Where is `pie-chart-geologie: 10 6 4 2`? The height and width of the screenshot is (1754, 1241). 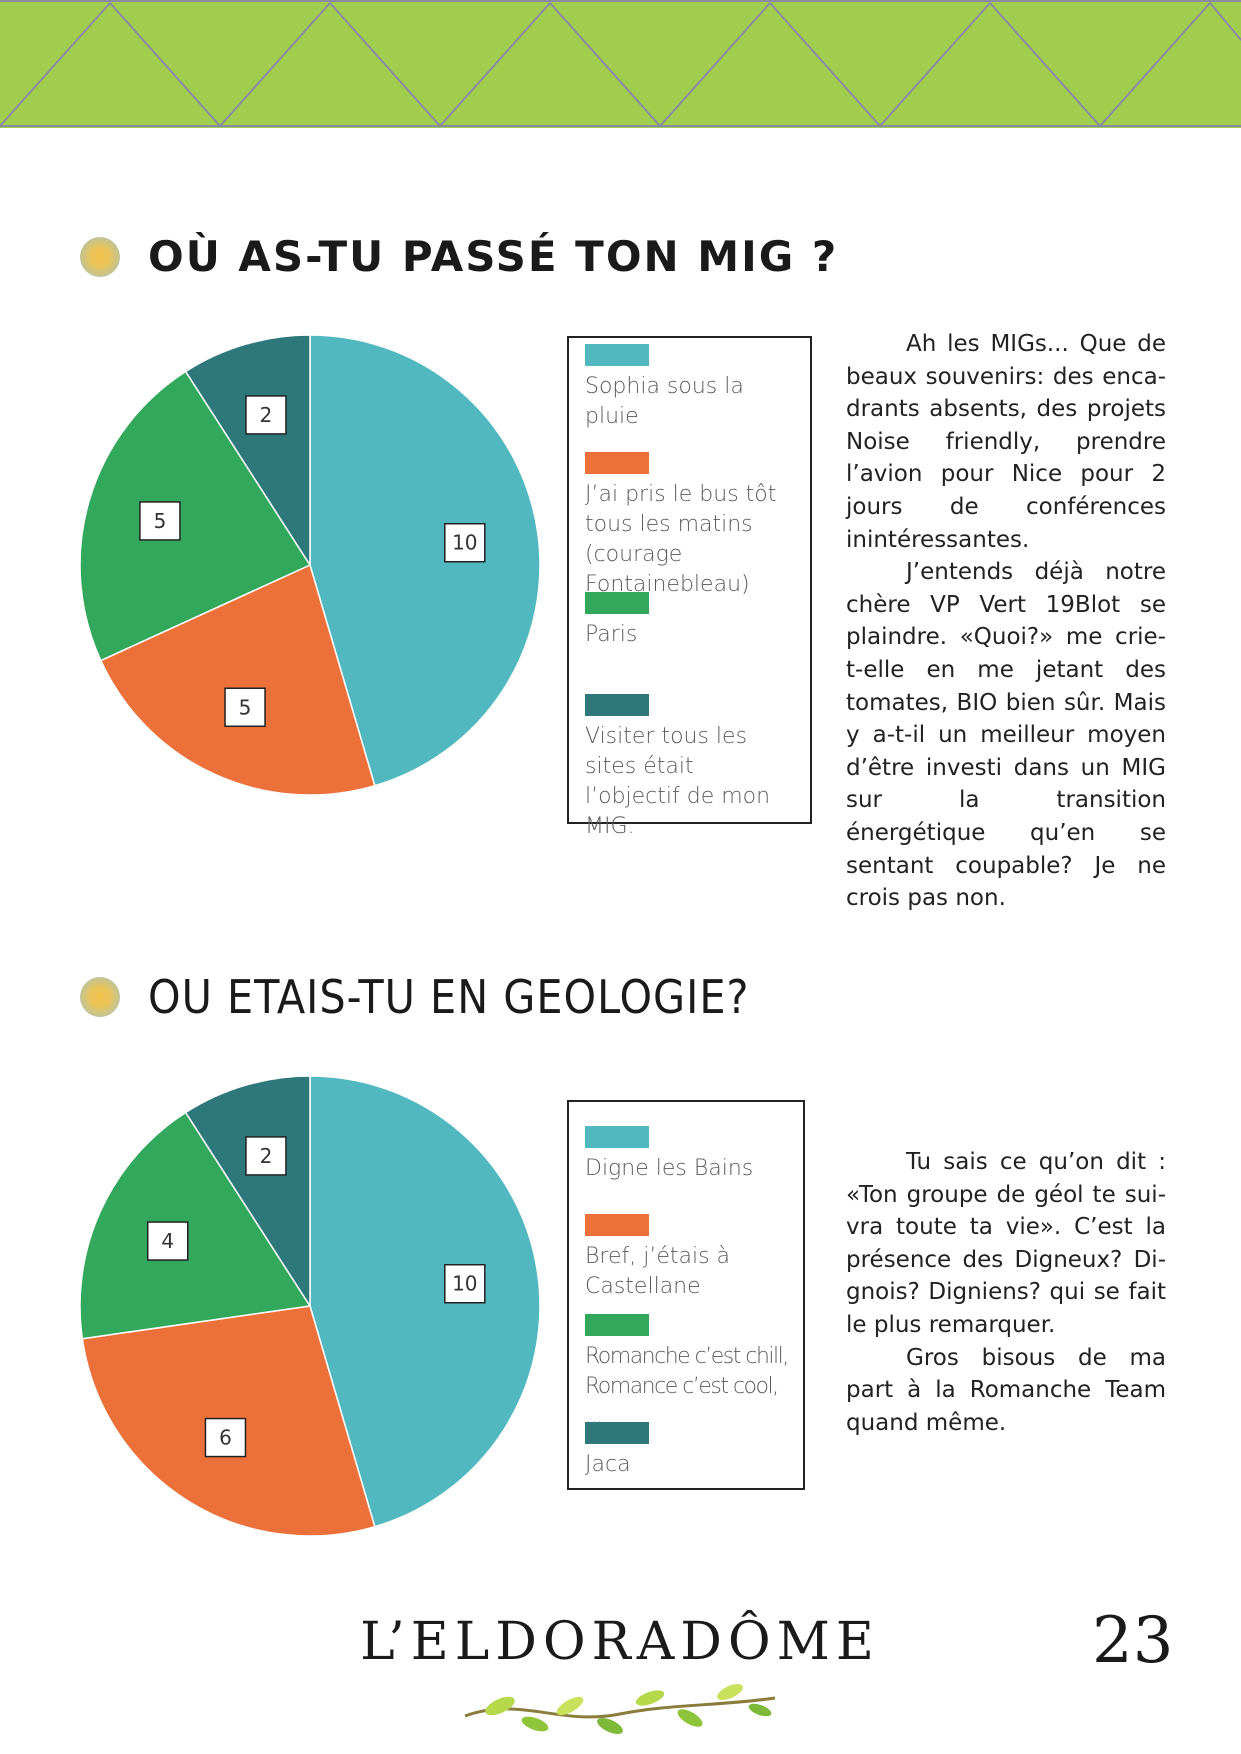
pie-chart-geologie: 10 6 4 2 is located at coordinates (310, 1306).